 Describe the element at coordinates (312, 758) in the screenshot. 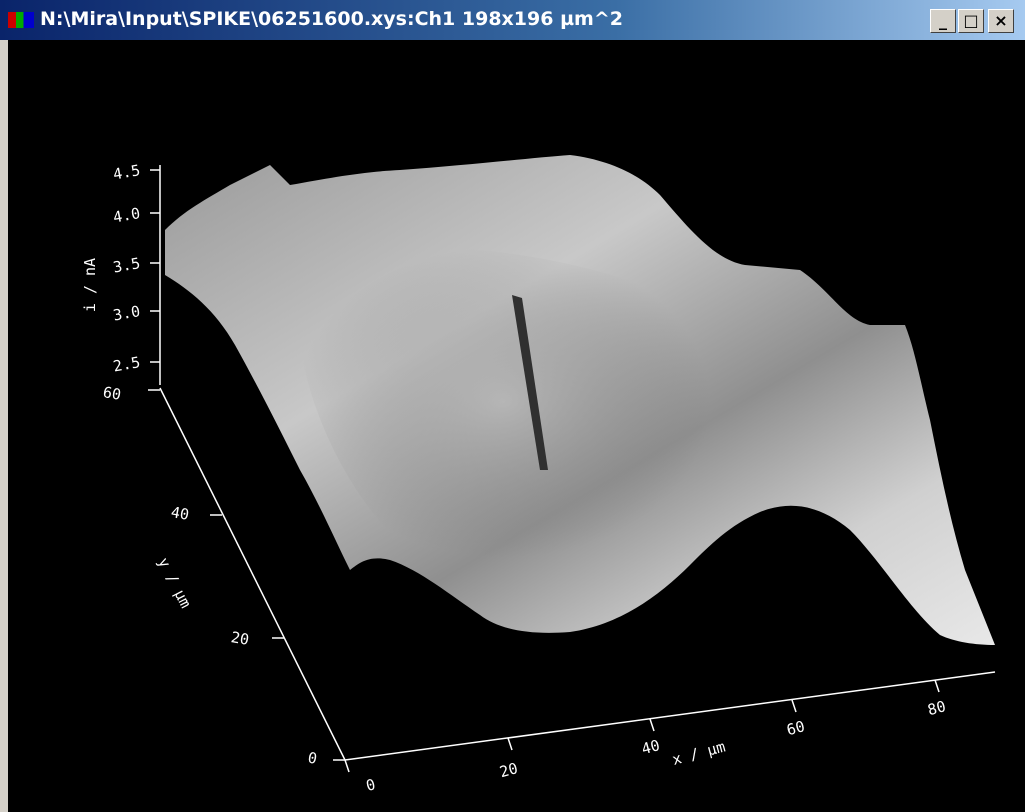

I see `y-tick-label: 0` at that location.